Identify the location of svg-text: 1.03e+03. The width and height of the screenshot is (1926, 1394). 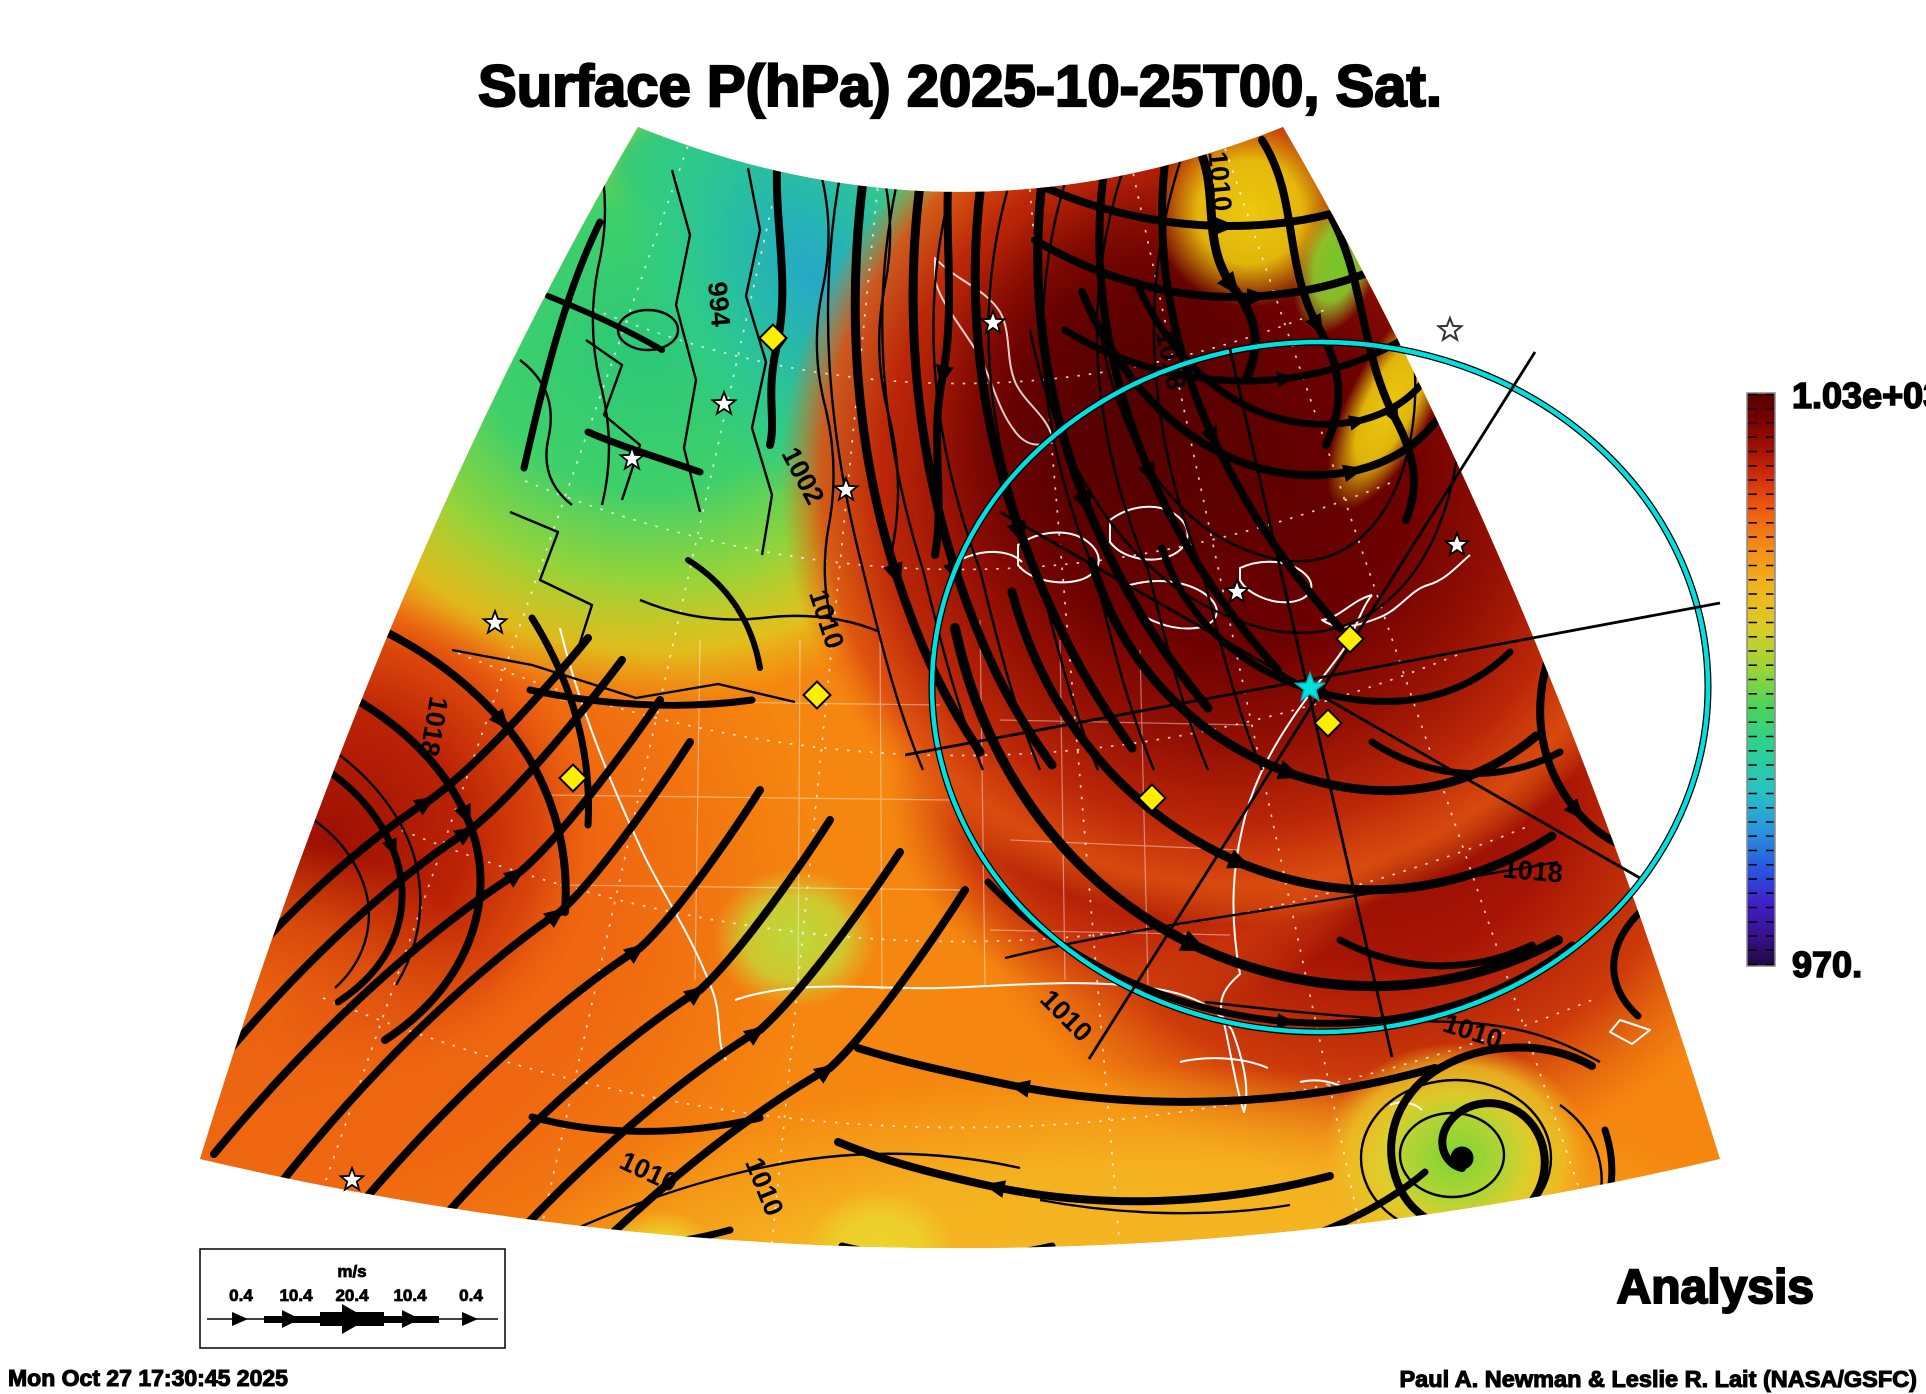
(1859, 395).